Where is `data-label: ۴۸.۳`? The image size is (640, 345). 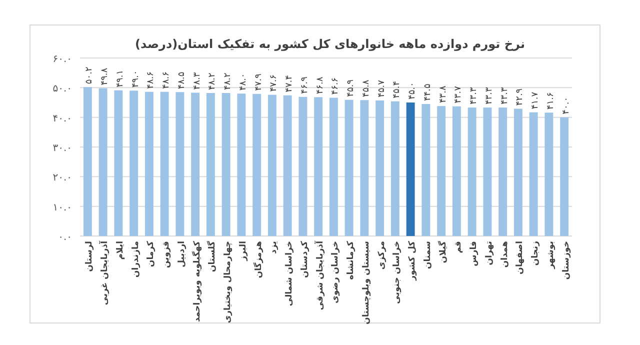 data-label: ۴۸.۳ is located at coordinates (197, 81).